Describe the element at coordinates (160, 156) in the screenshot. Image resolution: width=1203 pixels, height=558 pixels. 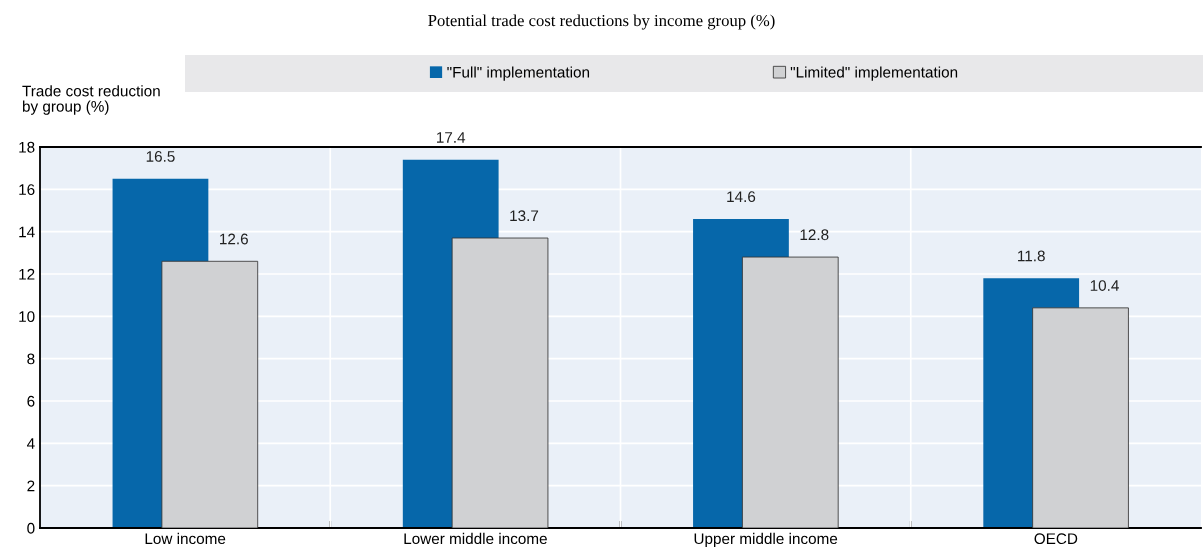
I see `data-label: 16.5` at that location.